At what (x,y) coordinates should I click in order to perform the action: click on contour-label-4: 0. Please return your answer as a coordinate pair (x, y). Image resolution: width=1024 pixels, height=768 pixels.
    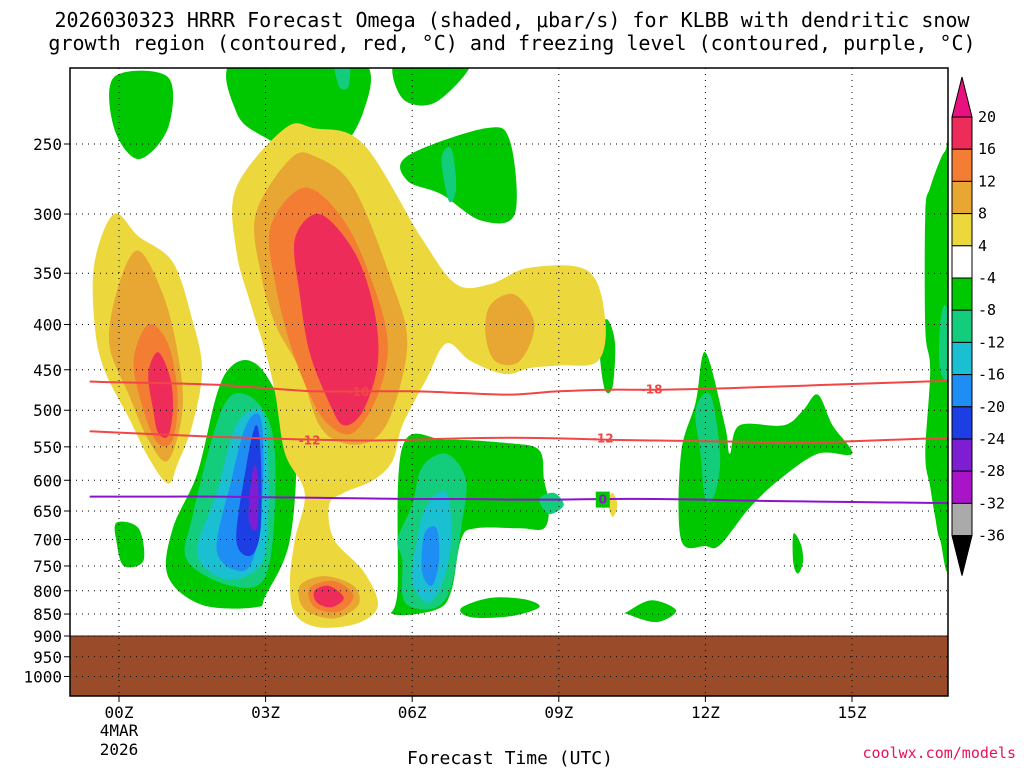
    Looking at the image, I should click on (603, 500).